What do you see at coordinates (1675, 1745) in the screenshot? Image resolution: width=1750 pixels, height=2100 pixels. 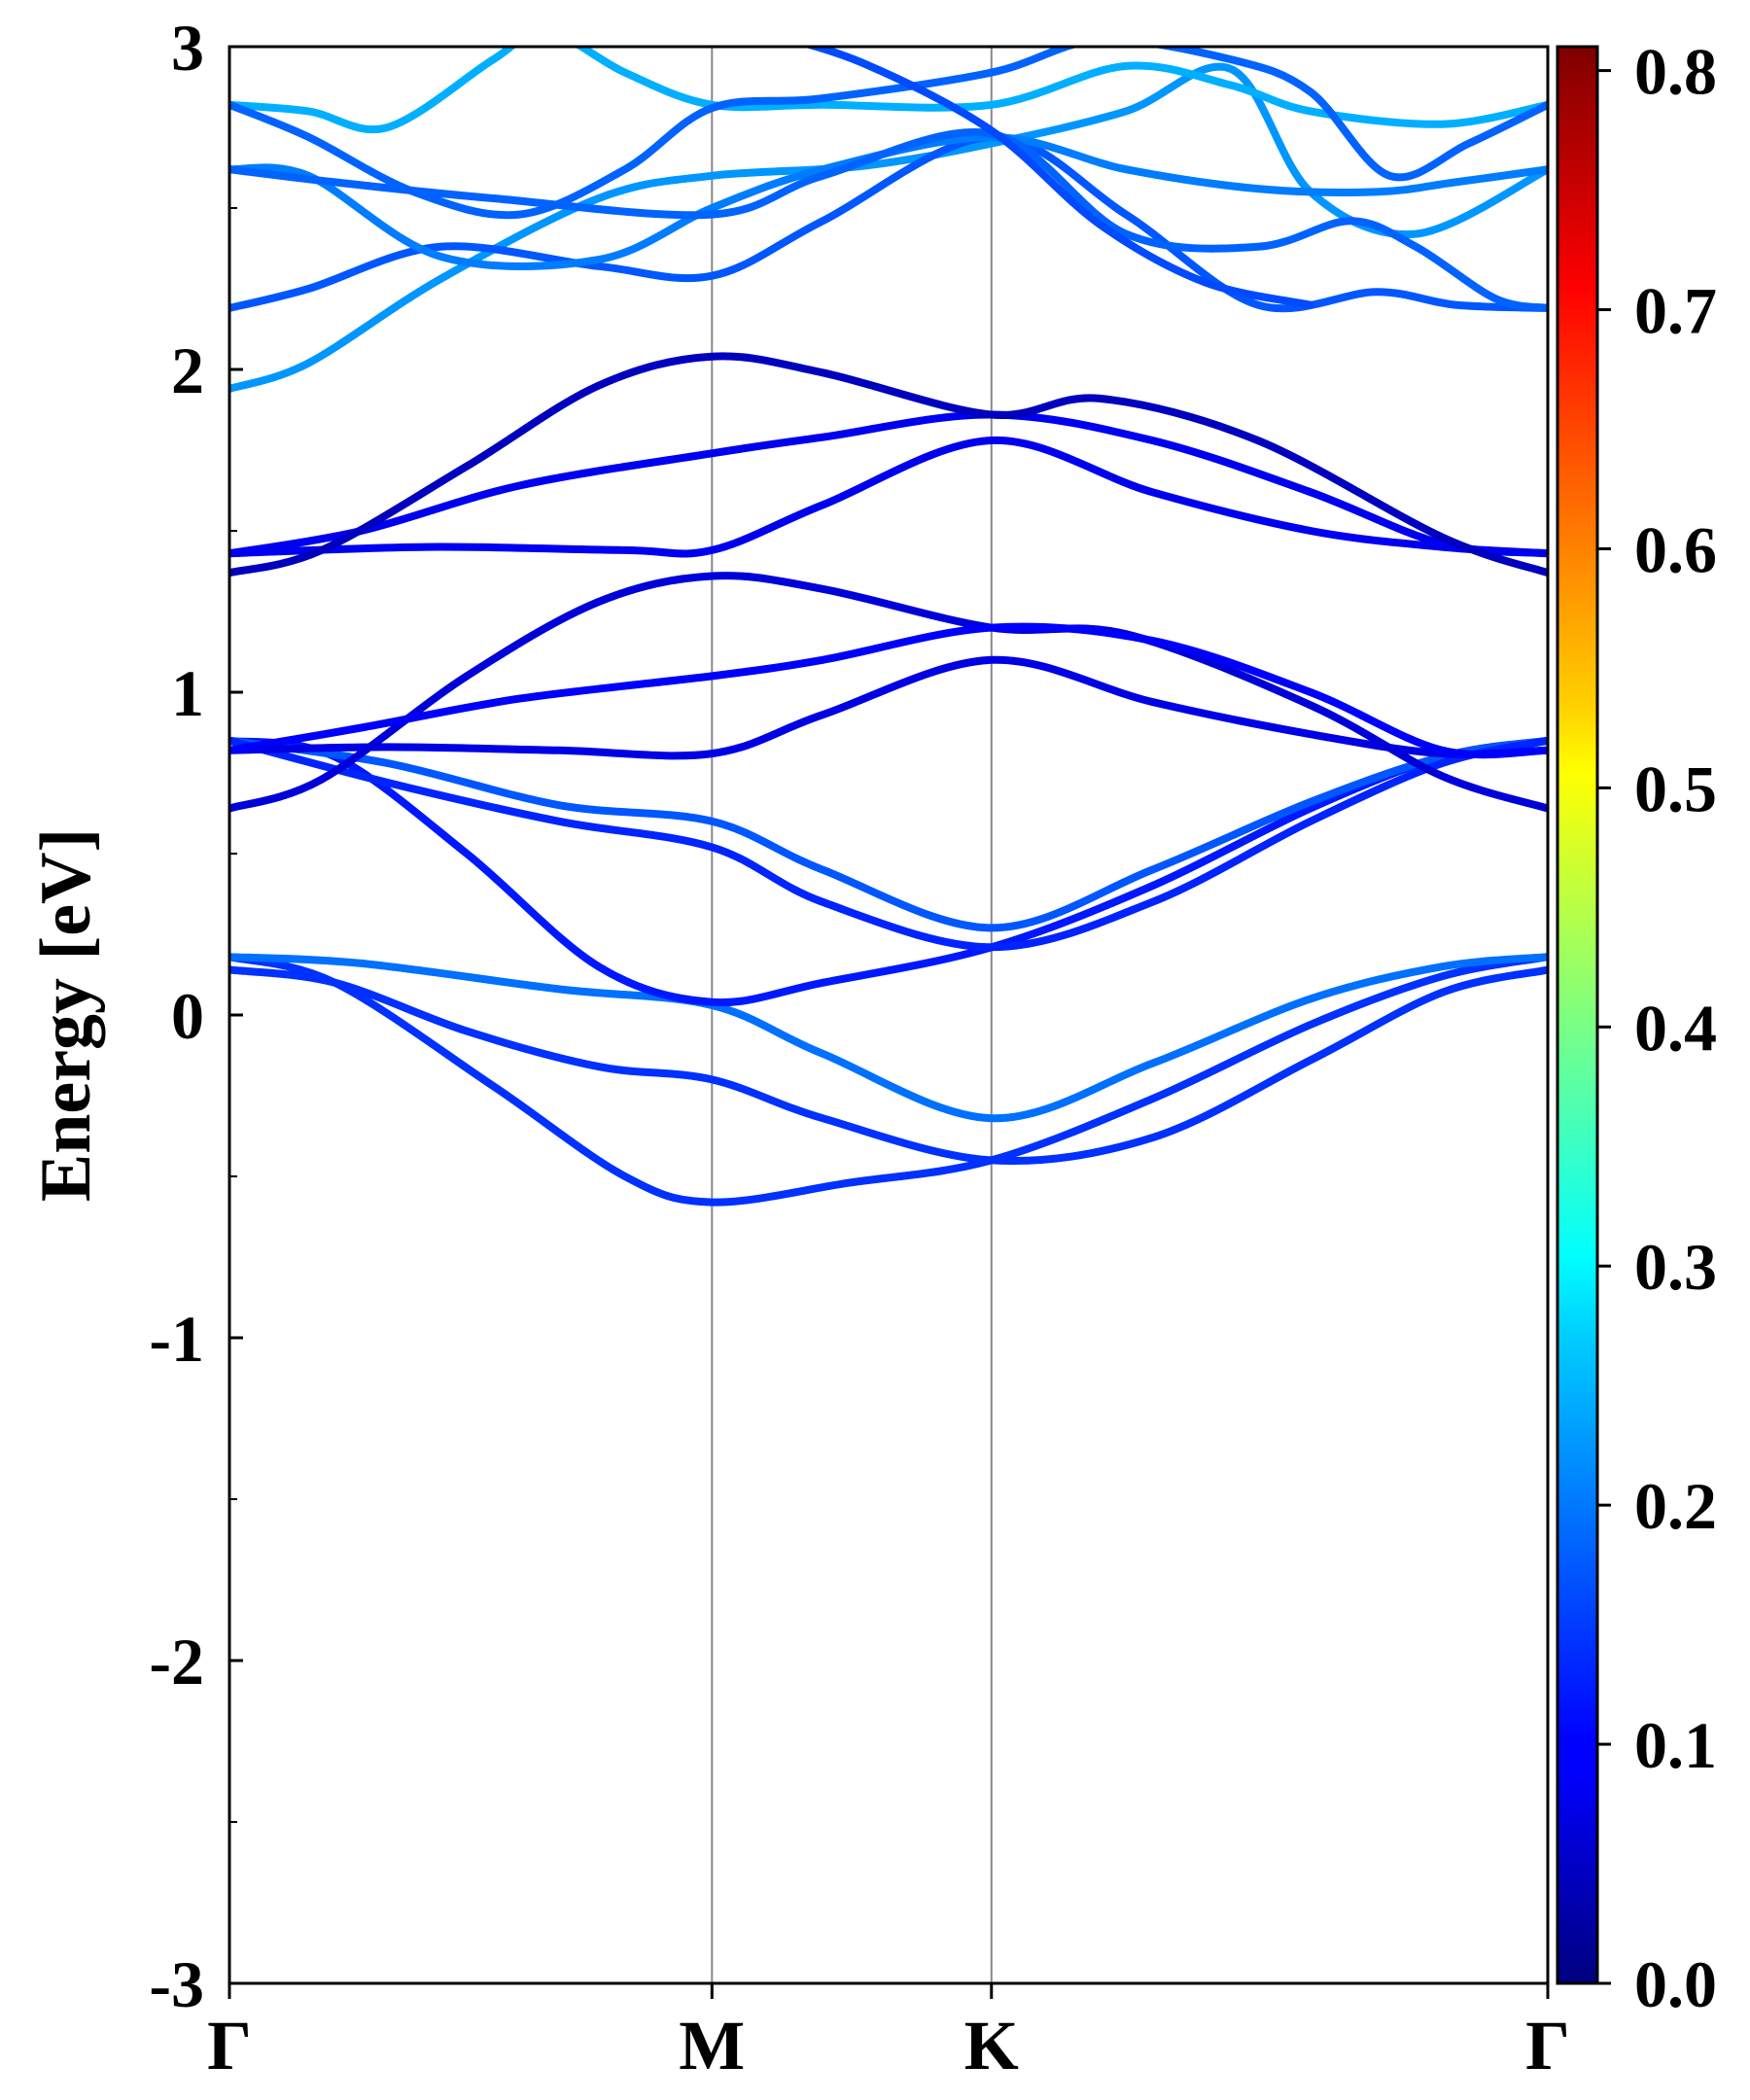 I see `colorbar-tick-label: 0.1` at bounding box center [1675, 1745].